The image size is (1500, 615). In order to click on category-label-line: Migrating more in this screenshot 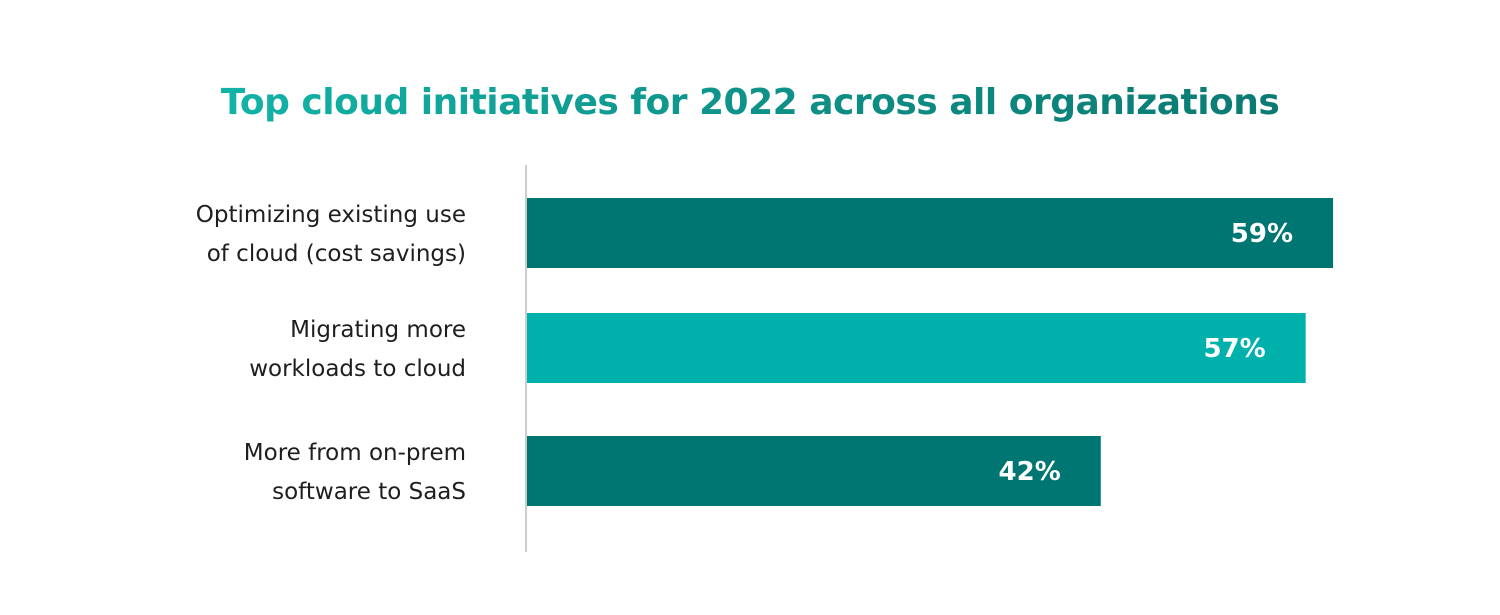, I will do `click(378, 330)`.